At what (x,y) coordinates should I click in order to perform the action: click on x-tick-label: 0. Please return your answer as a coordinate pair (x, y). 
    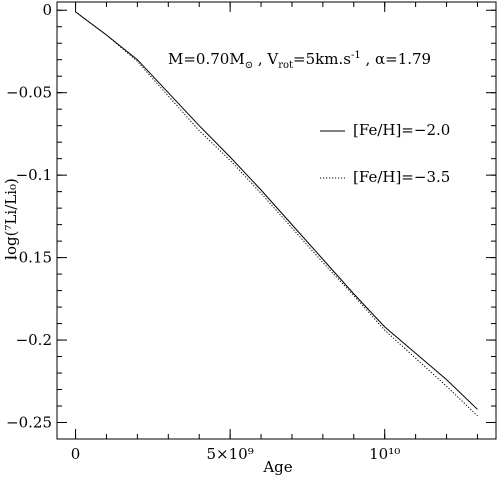
    Looking at the image, I should click on (76, 454).